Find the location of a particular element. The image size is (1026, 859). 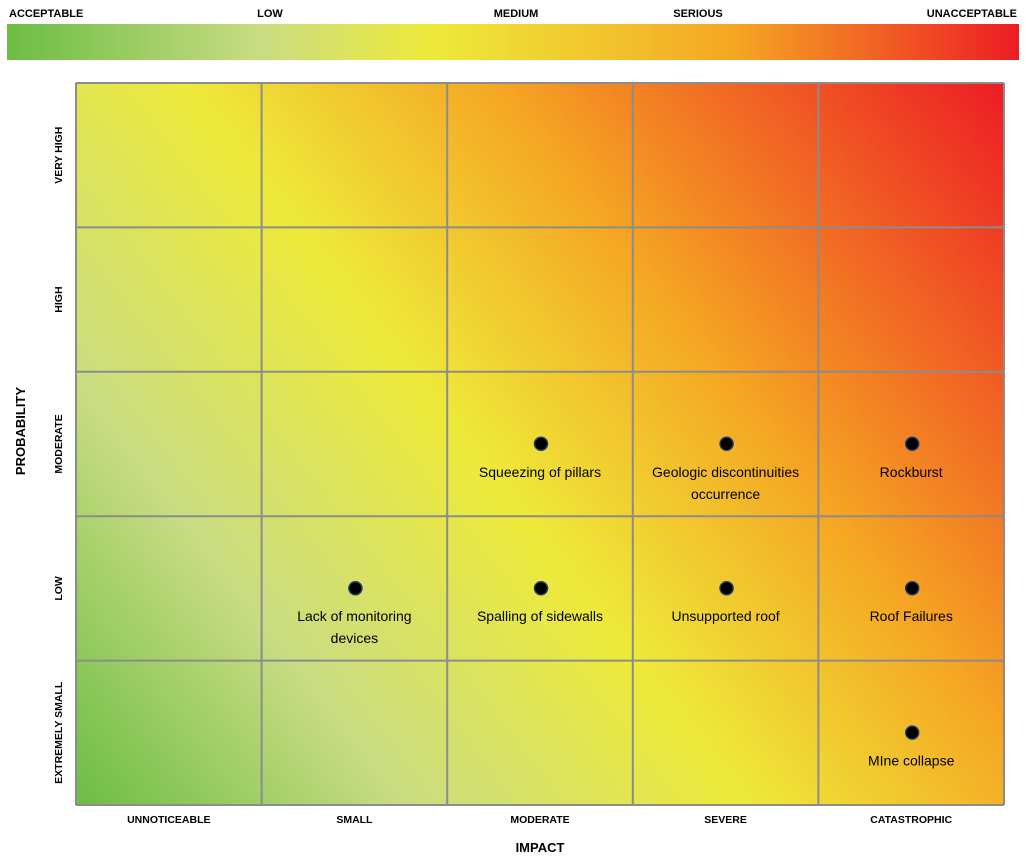

color-scale: ACCEPTABLE LOW MEDIUM SERIOUS UNACCEPTABLE is located at coordinates (513, 34).